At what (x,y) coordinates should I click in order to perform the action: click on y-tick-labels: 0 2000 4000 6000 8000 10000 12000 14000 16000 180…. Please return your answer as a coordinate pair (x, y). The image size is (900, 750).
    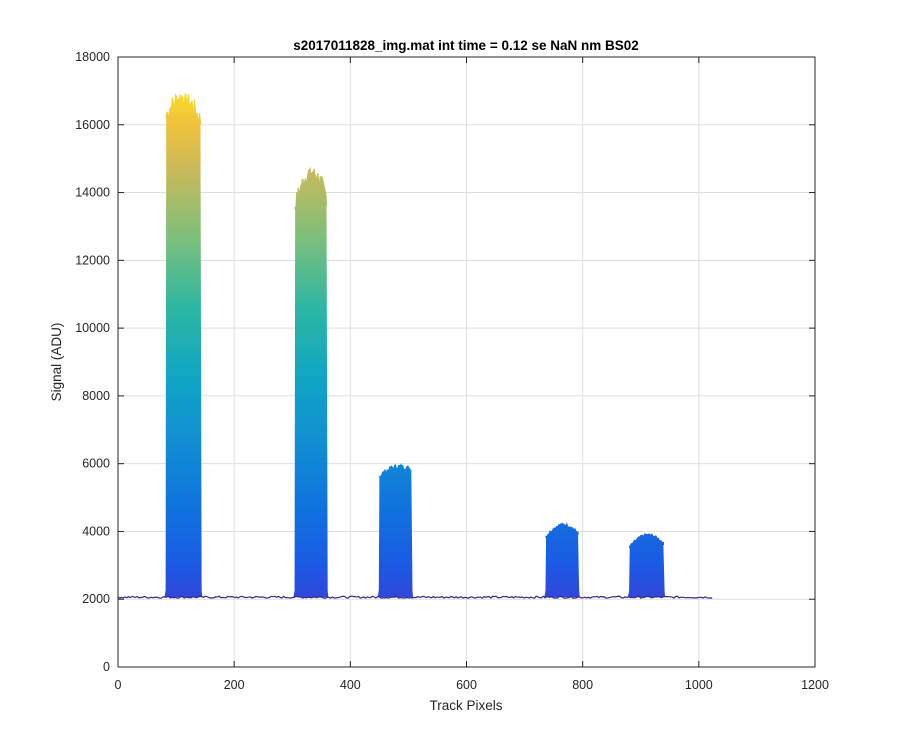
    Looking at the image, I should click on (92, 362).